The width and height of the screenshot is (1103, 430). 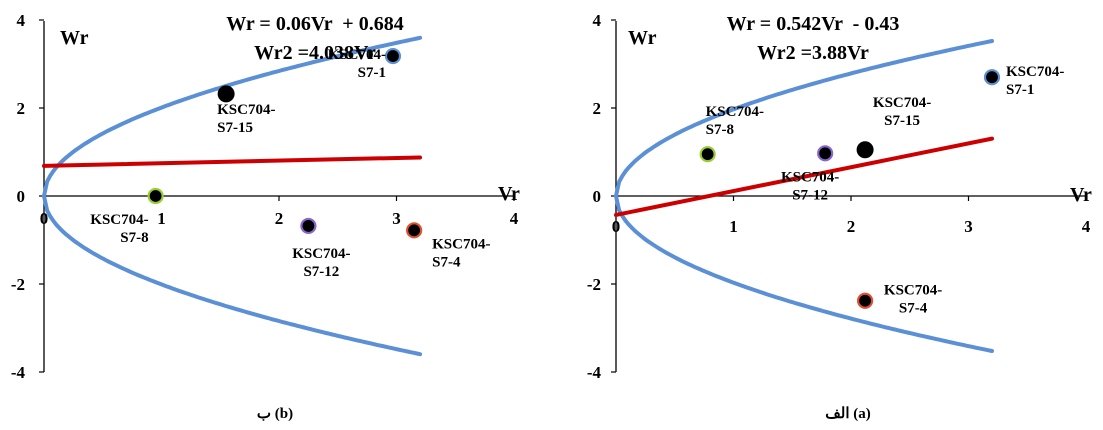 What do you see at coordinates (275, 414) in the screenshot?
I see `panel-caption: ب (b)` at bounding box center [275, 414].